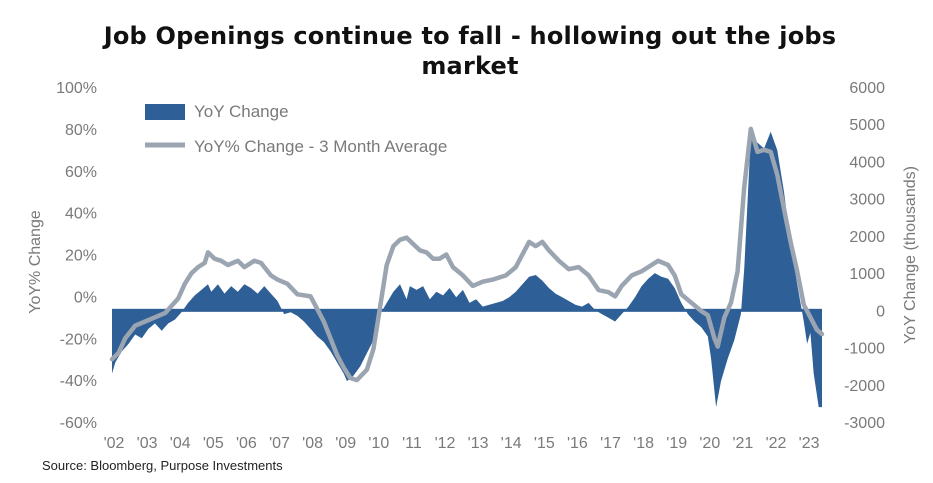  Describe the element at coordinates (213, 443) in the screenshot. I see `x-tick-label: '05` at that location.